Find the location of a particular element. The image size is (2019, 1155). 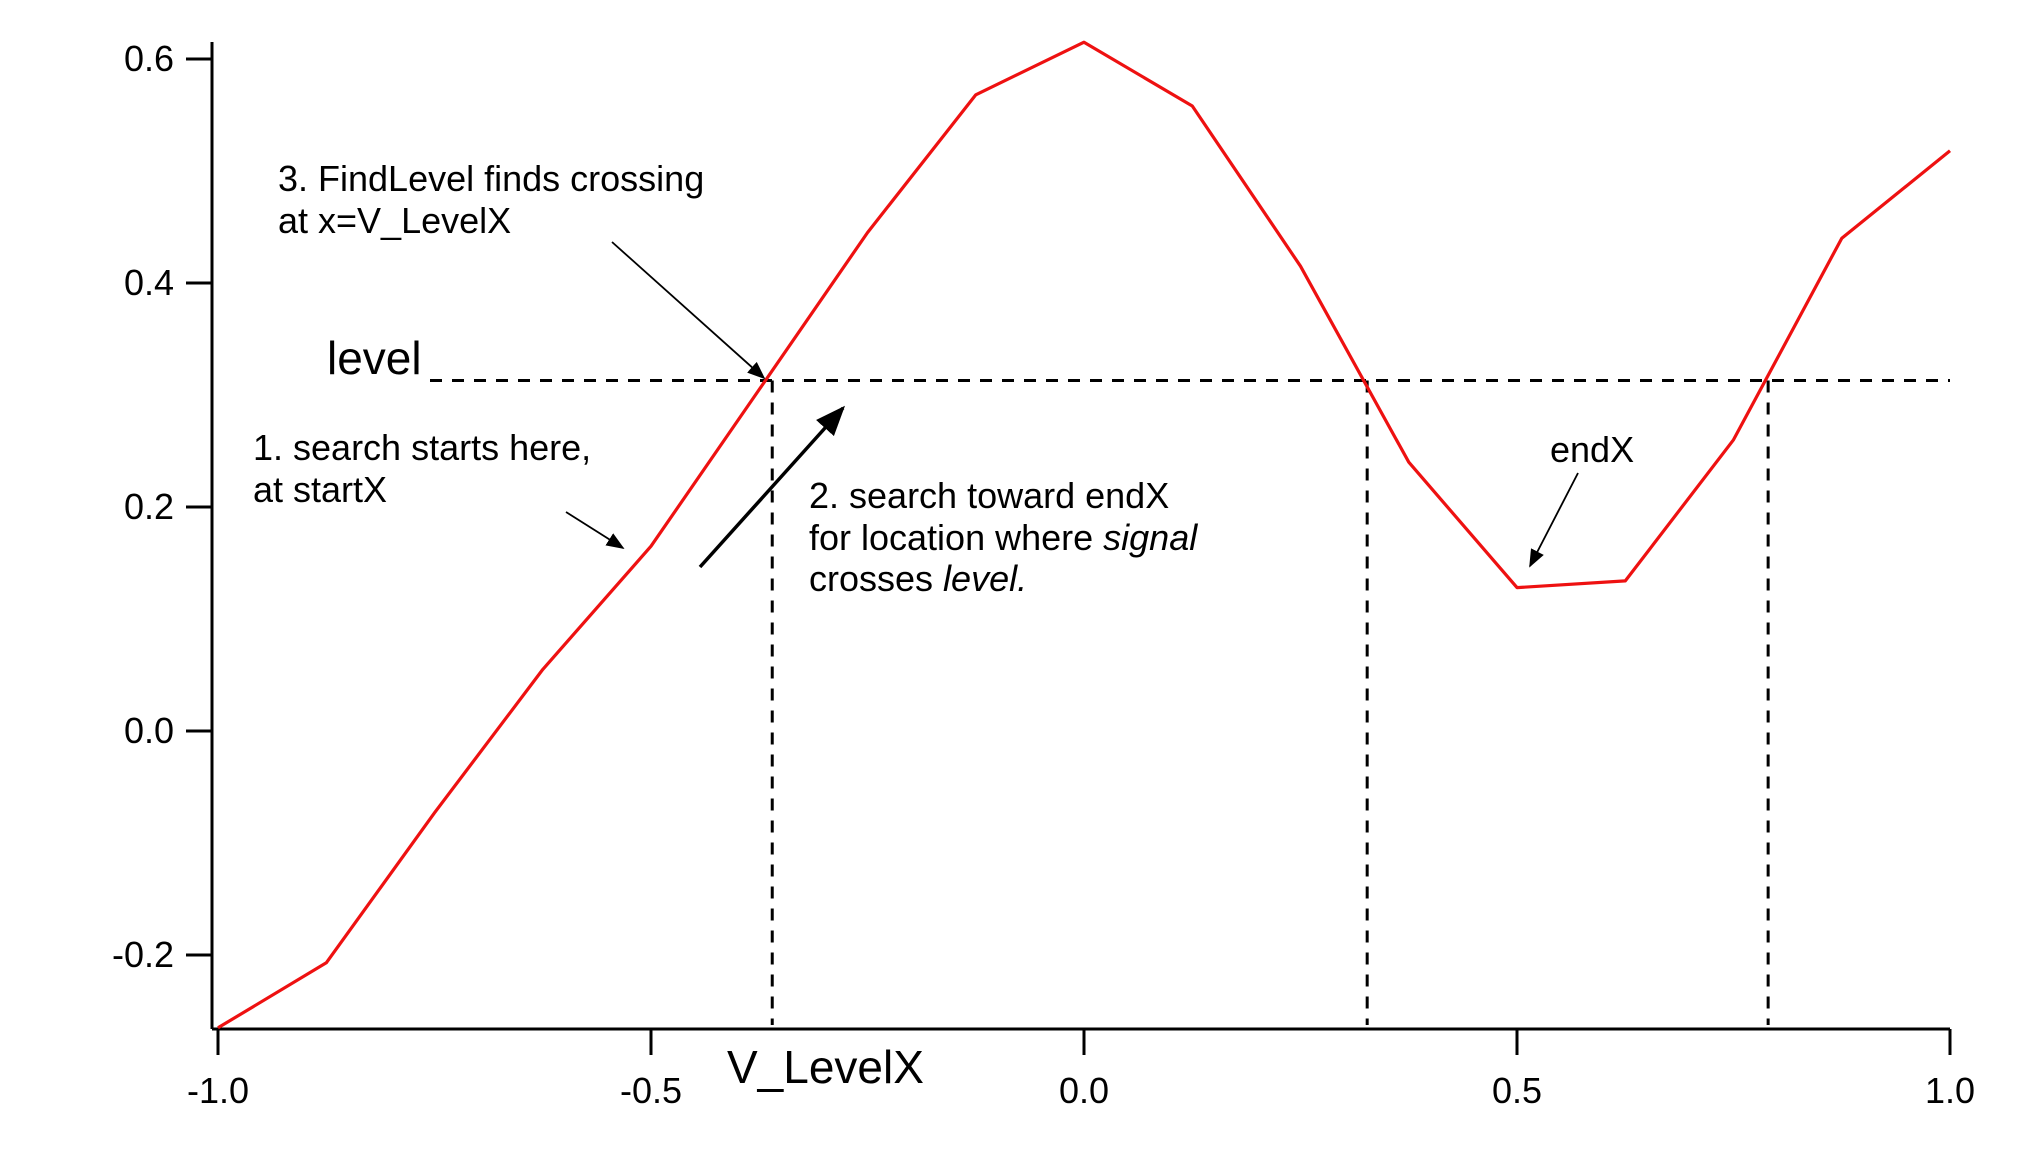

step2-line3: crosses level. is located at coordinates (918, 578).